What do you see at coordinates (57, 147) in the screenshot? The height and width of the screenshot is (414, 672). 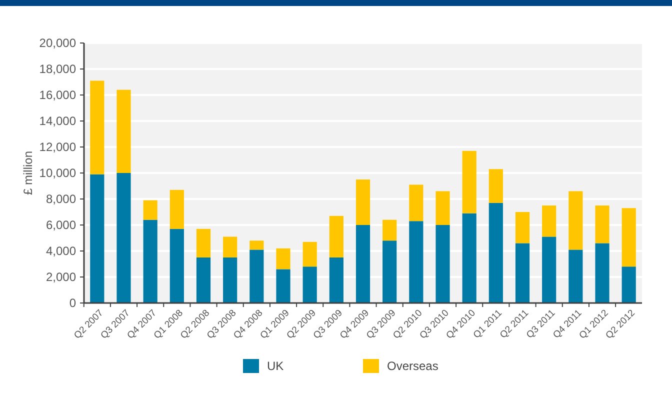 I see `y-tick-label: 12,000` at bounding box center [57, 147].